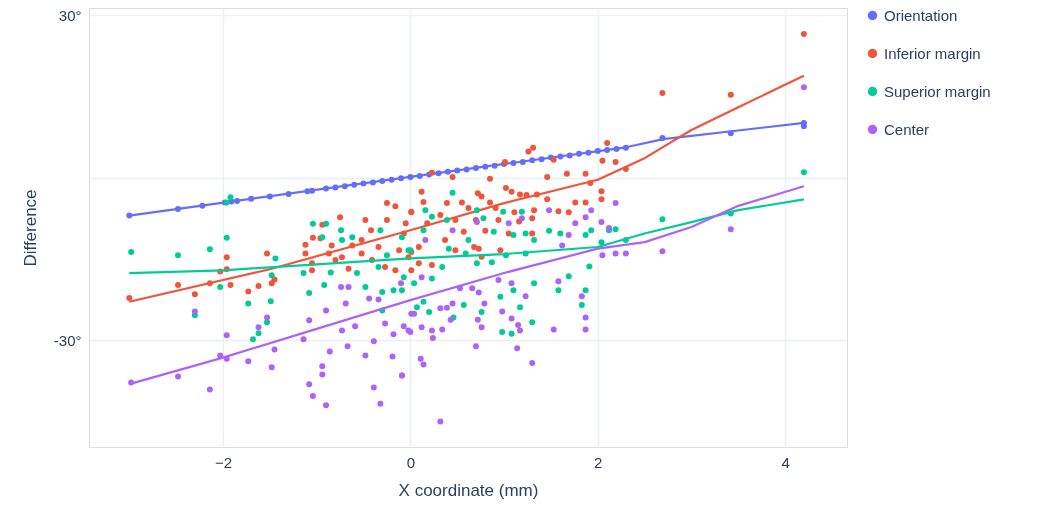  Describe the element at coordinates (466, 236) in the screenshot. I see `line-series` at that location.